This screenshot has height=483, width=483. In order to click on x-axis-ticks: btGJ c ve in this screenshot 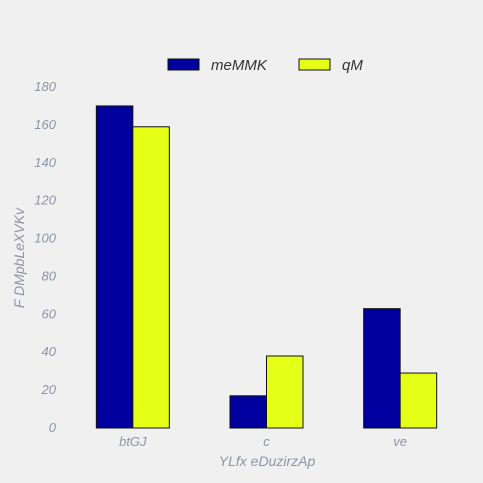, I will do `click(263, 441)`.